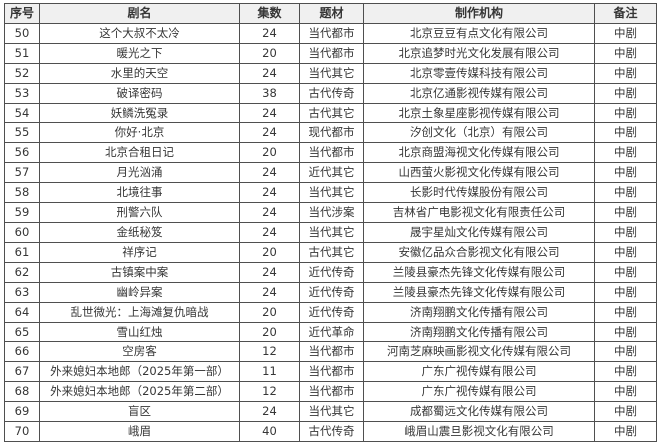 The height and width of the screenshot is (444, 660). Describe the element at coordinates (330, 113) in the screenshot. I see `table-row: 54 妖鳞洗冤录 24 古代其它 北京土象星座影视传媒有限公司 中剧` at that location.